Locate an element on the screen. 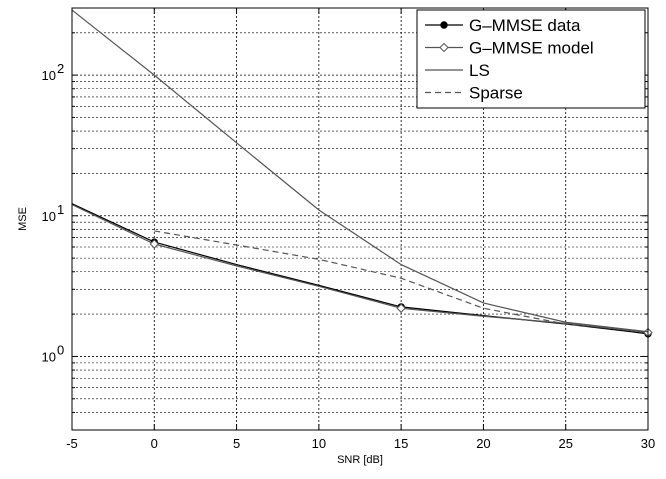  x-tick-label: -5 is located at coordinates (72, 443).